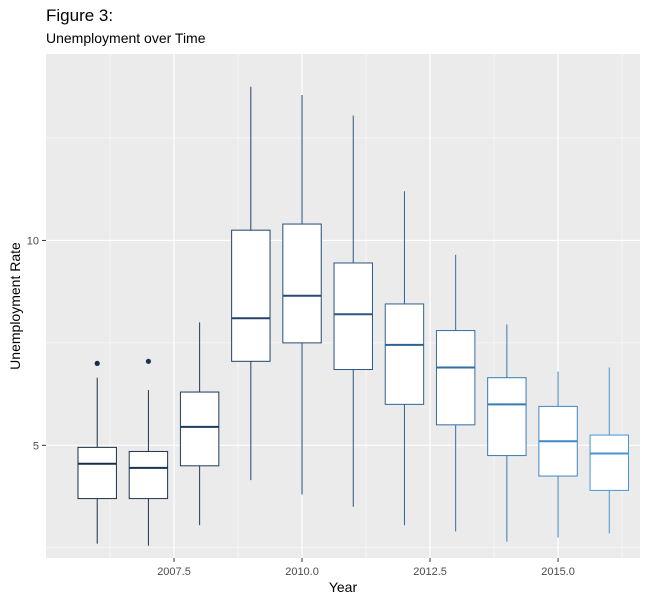 This screenshot has height=603, width=649. I want to click on figure-subtitle: Unemployment over Time, so click(126, 38).